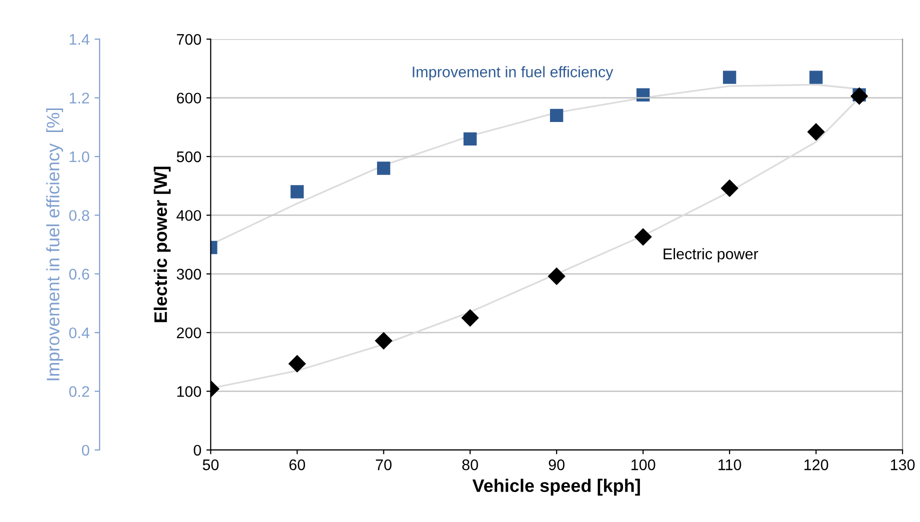 The image size is (920, 522). What do you see at coordinates (816, 464) in the screenshot?
I see `x-tick-label: 120` at bounding box center [816, 464].